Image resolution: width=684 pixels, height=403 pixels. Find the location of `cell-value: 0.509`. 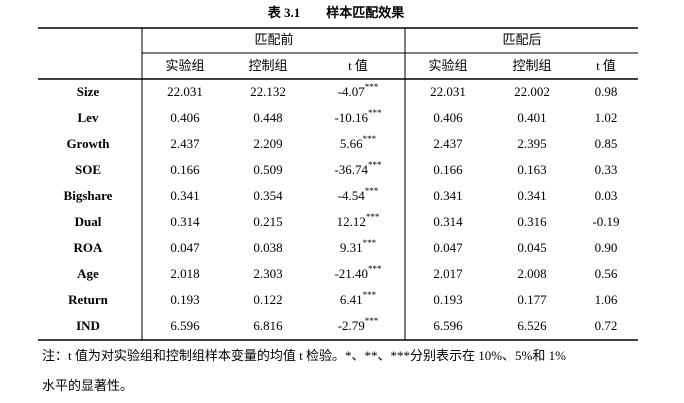

cell-value: 0.509 is located at coordinates (267, 169).